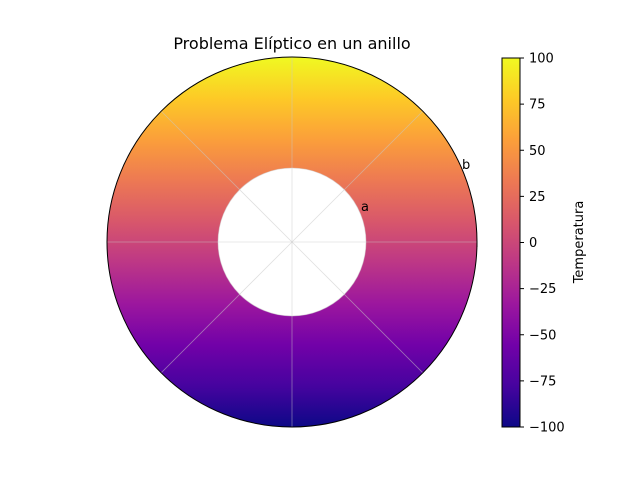 The image size is (640, 480). I want to click on colorbar-ticks: 100 75 50 25 0 −25 −50 −75 −100, so click(542, 244).